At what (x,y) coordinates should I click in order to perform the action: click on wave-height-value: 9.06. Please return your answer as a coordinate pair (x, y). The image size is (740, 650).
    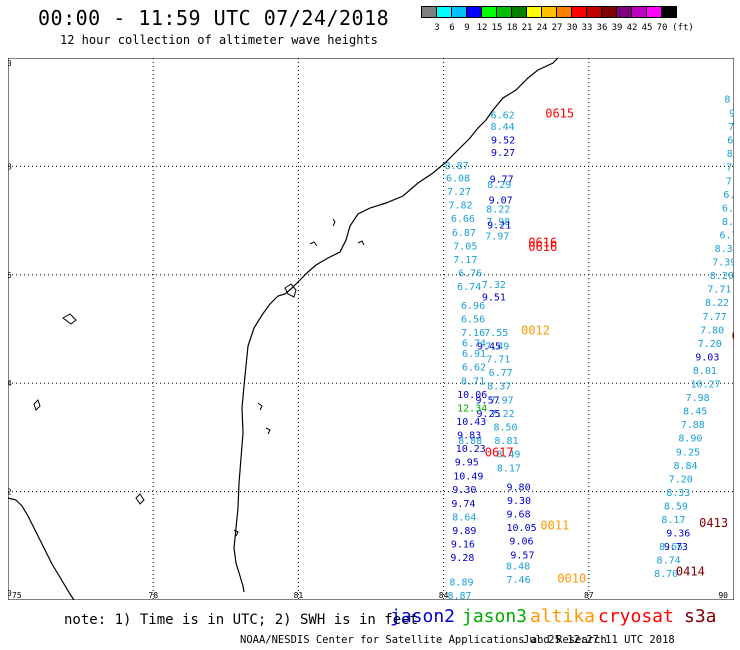
    Looking at the image, I should click on (521, 542).